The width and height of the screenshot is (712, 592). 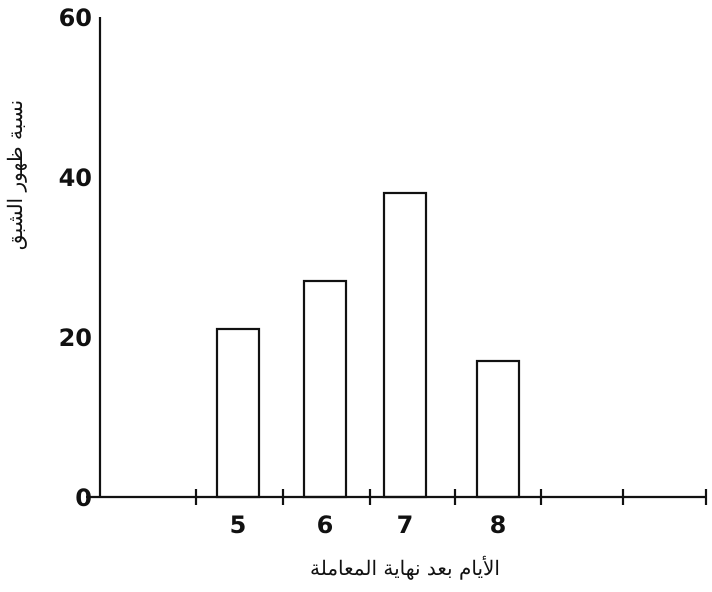 What do you see at coordinates (75, 178) in the screenshot?
I see `y-tick-label: 40` at bounding box center [75, 178].